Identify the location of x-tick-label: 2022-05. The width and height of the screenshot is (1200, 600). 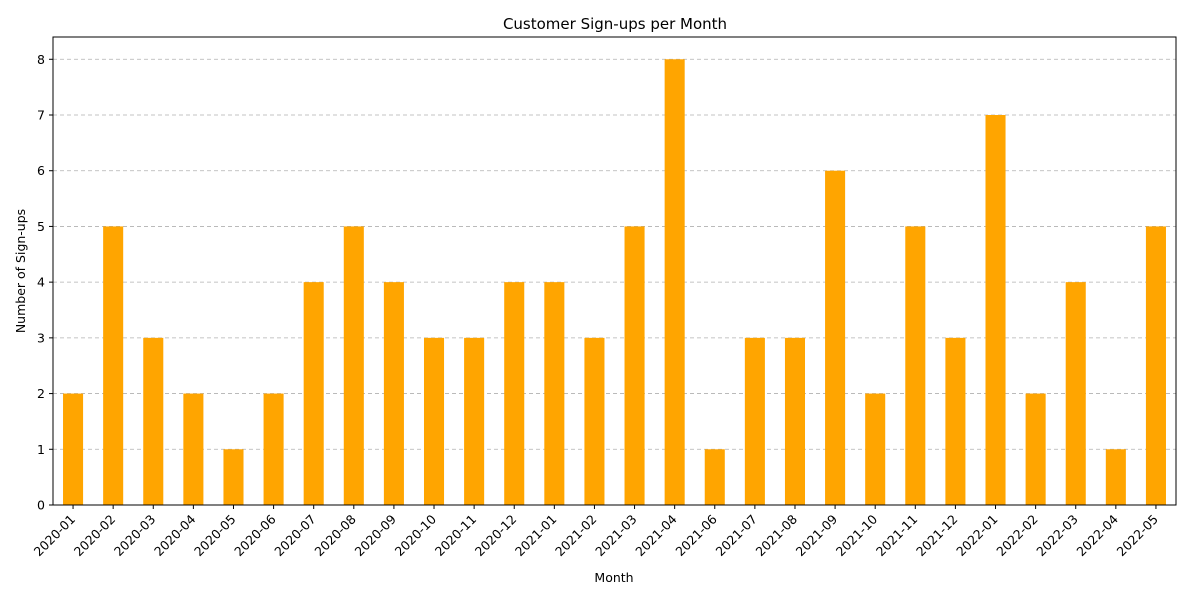
(1138, 536).